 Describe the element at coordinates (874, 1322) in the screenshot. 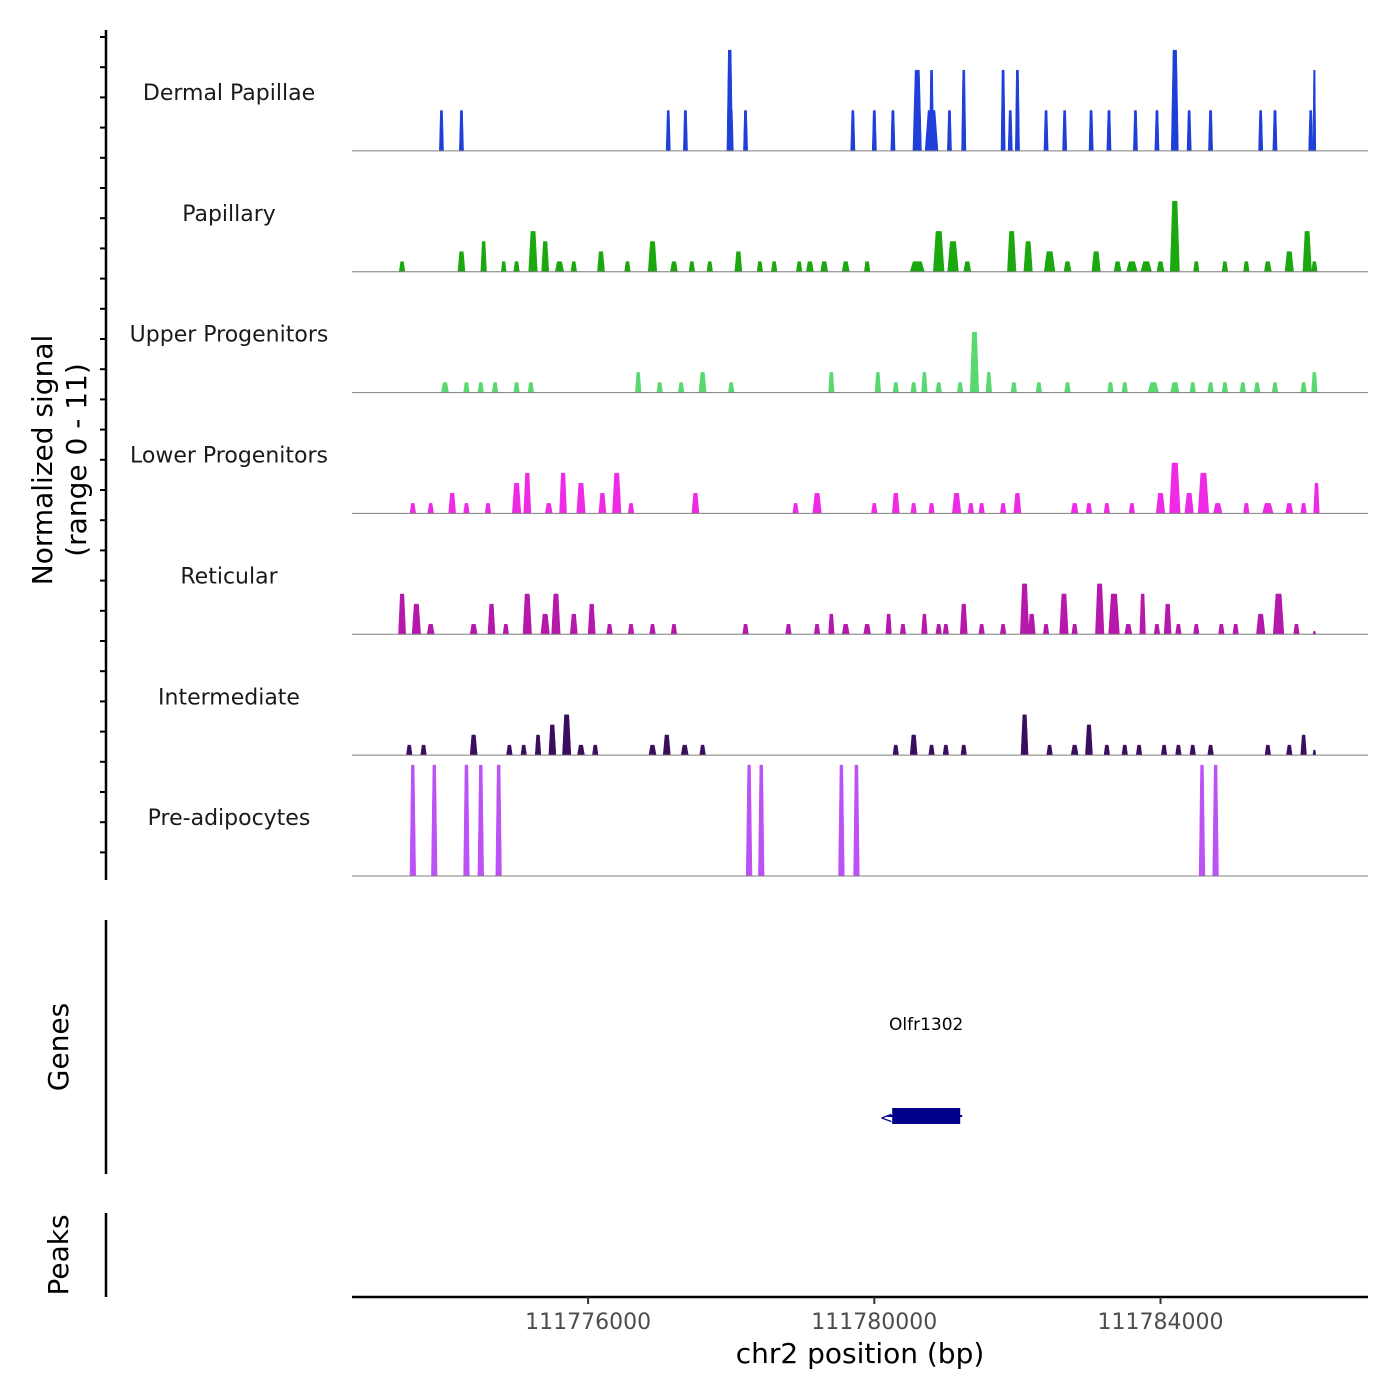

I see `x-tick-label: 111780000` at that location.